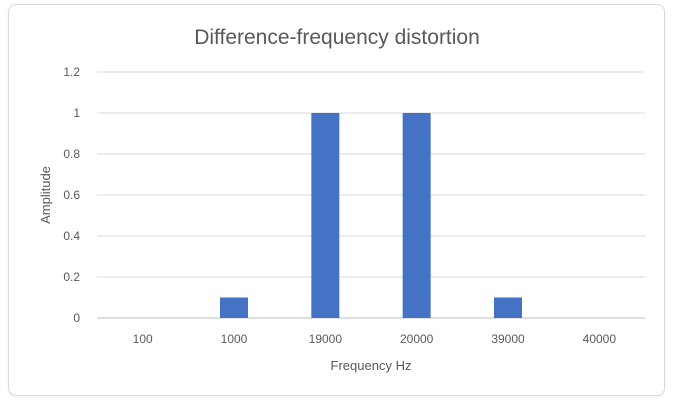 The image size is (677, 406). I want to click on y-tick-label: 0, so click(76, 318).